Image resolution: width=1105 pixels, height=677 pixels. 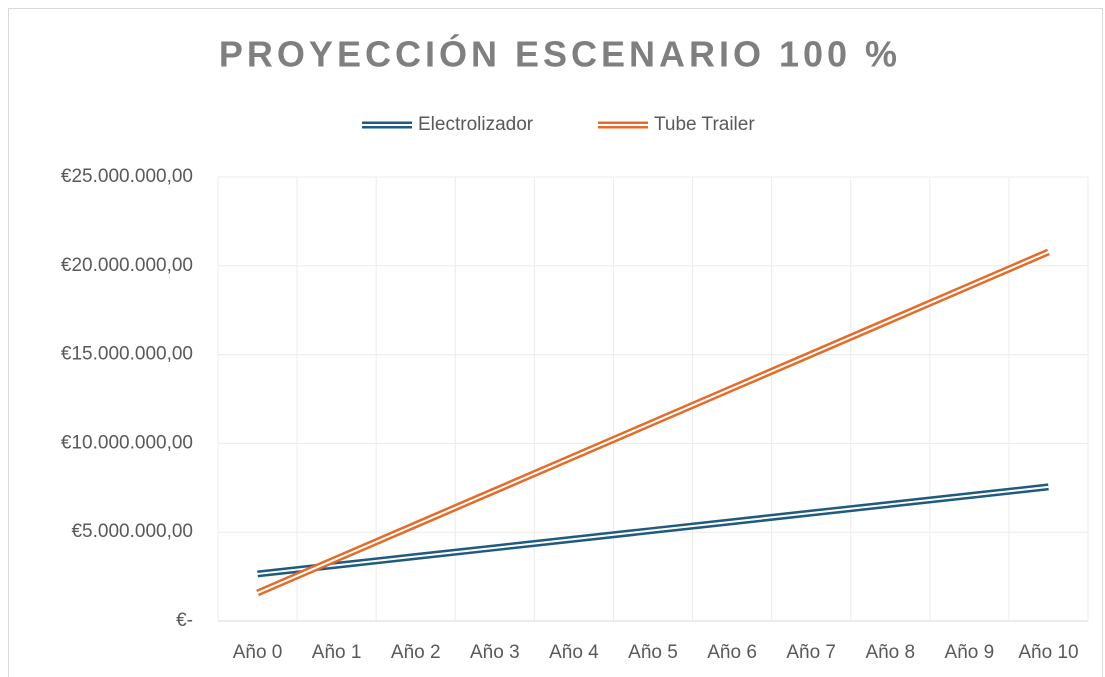 I want to click on y-tick-label: €-, so click(x=184, y=620).